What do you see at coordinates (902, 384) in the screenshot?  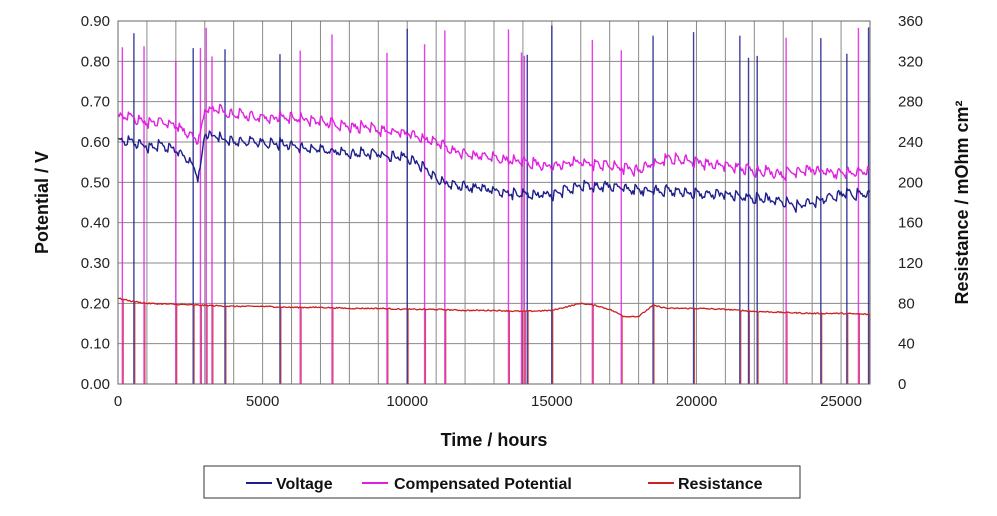 I see `y2-tick-label: 0` at bounding box center [902, 384].